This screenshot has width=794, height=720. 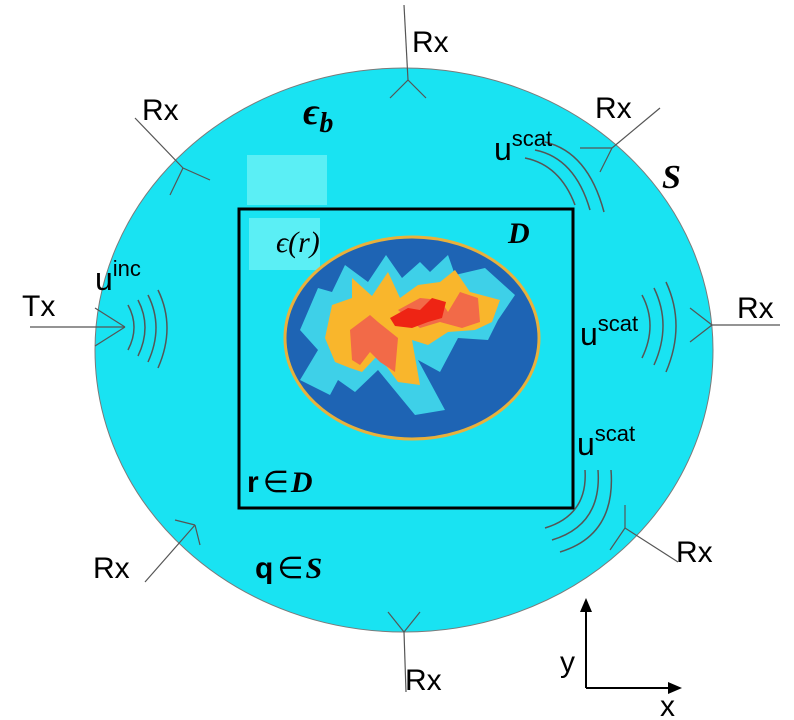 What do you see at coordinates (404, 652) in the screenshot?
I see `receiver-bottom` at bounding box center [404, 652].